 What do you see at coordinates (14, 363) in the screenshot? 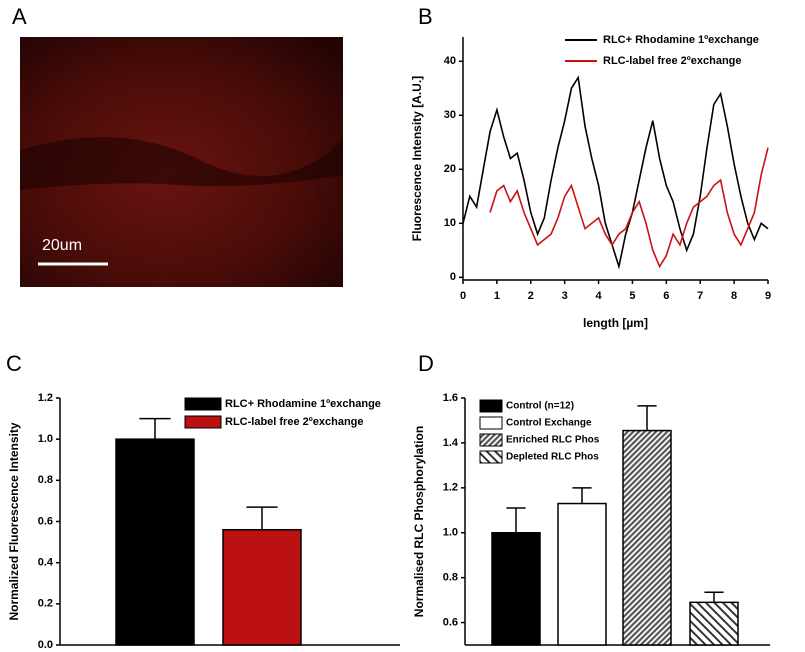
I see `panel-label: C` at bounding box center [14, 363].